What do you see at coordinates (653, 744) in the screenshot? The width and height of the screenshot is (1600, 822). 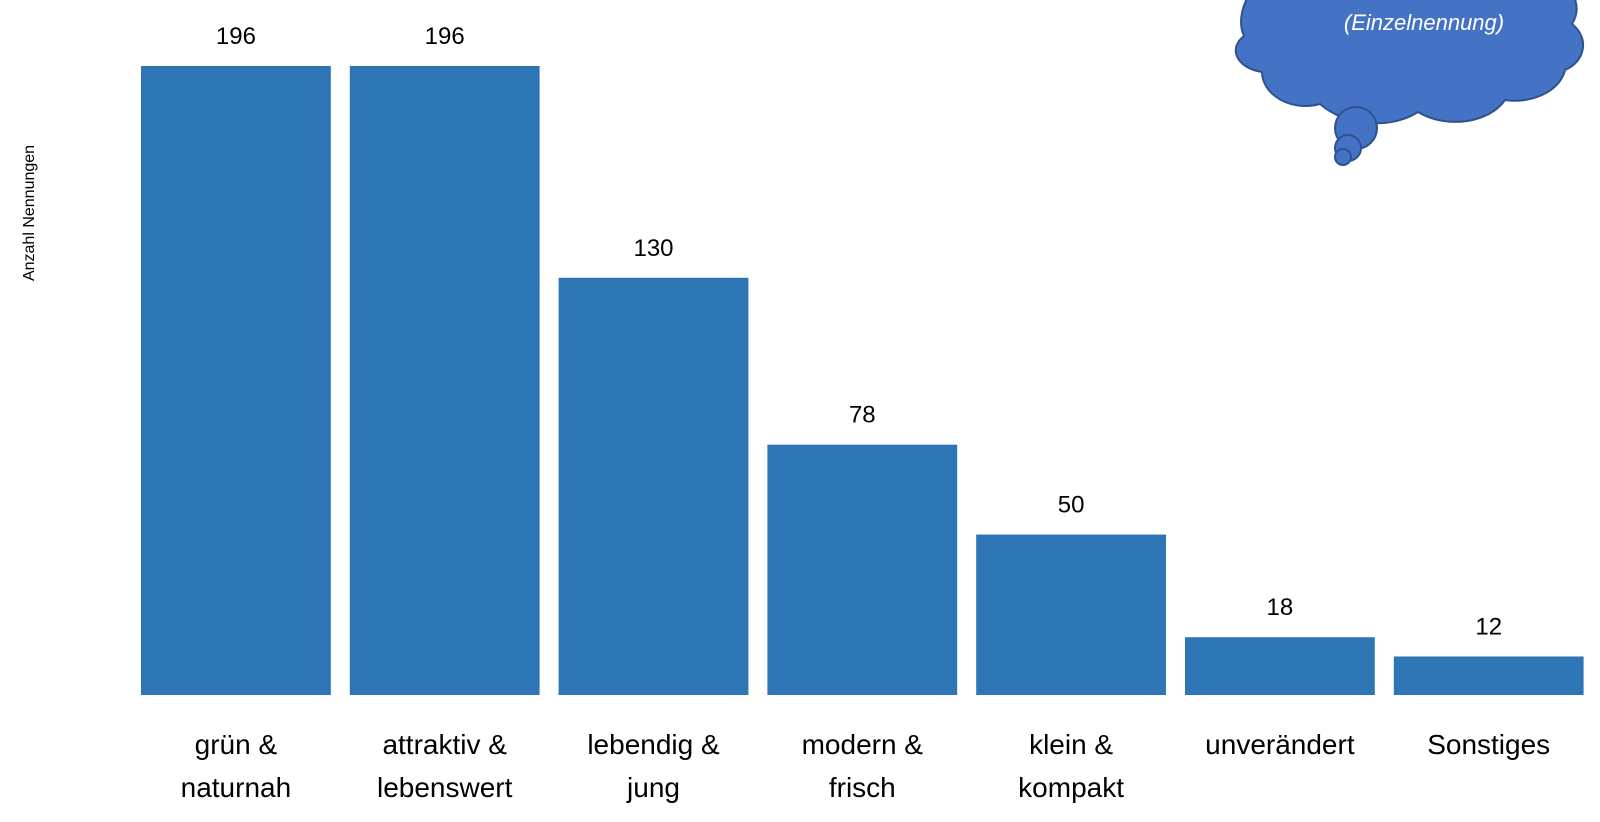 I see `category-label-line: lebendig &` at bounding box center [653, 744].